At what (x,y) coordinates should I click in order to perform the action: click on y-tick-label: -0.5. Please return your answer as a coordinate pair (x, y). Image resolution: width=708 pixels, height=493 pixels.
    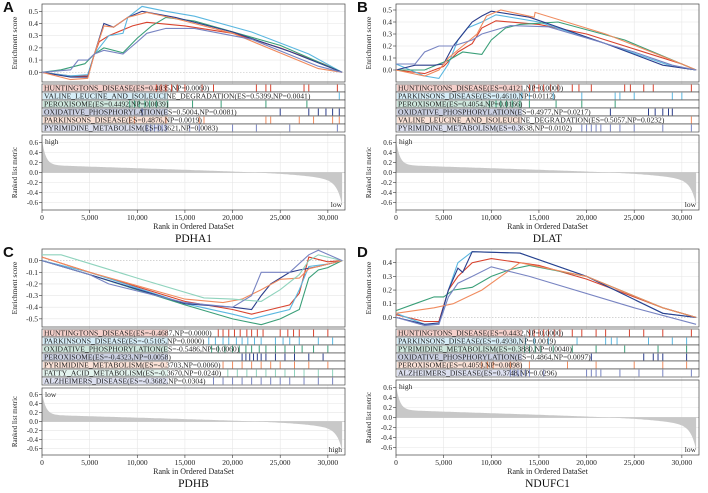
    Looking at the image, I should click on (32, 318).